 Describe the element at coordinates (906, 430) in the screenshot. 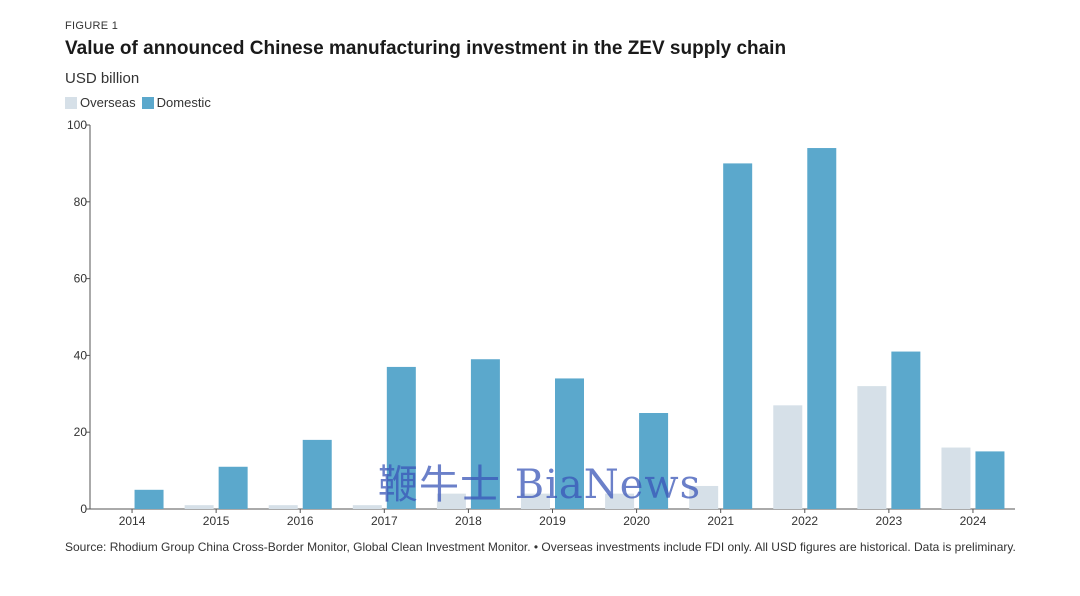

I see `bar-domestic-2023` at that location.